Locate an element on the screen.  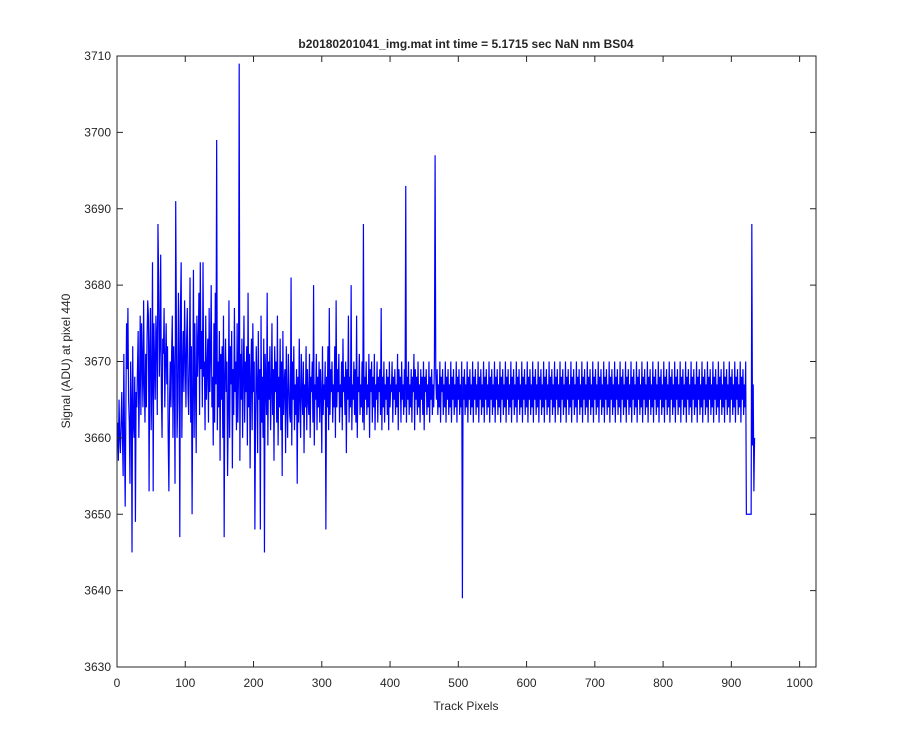
x-tick-label: 0 is located at coordinates (117, 683).